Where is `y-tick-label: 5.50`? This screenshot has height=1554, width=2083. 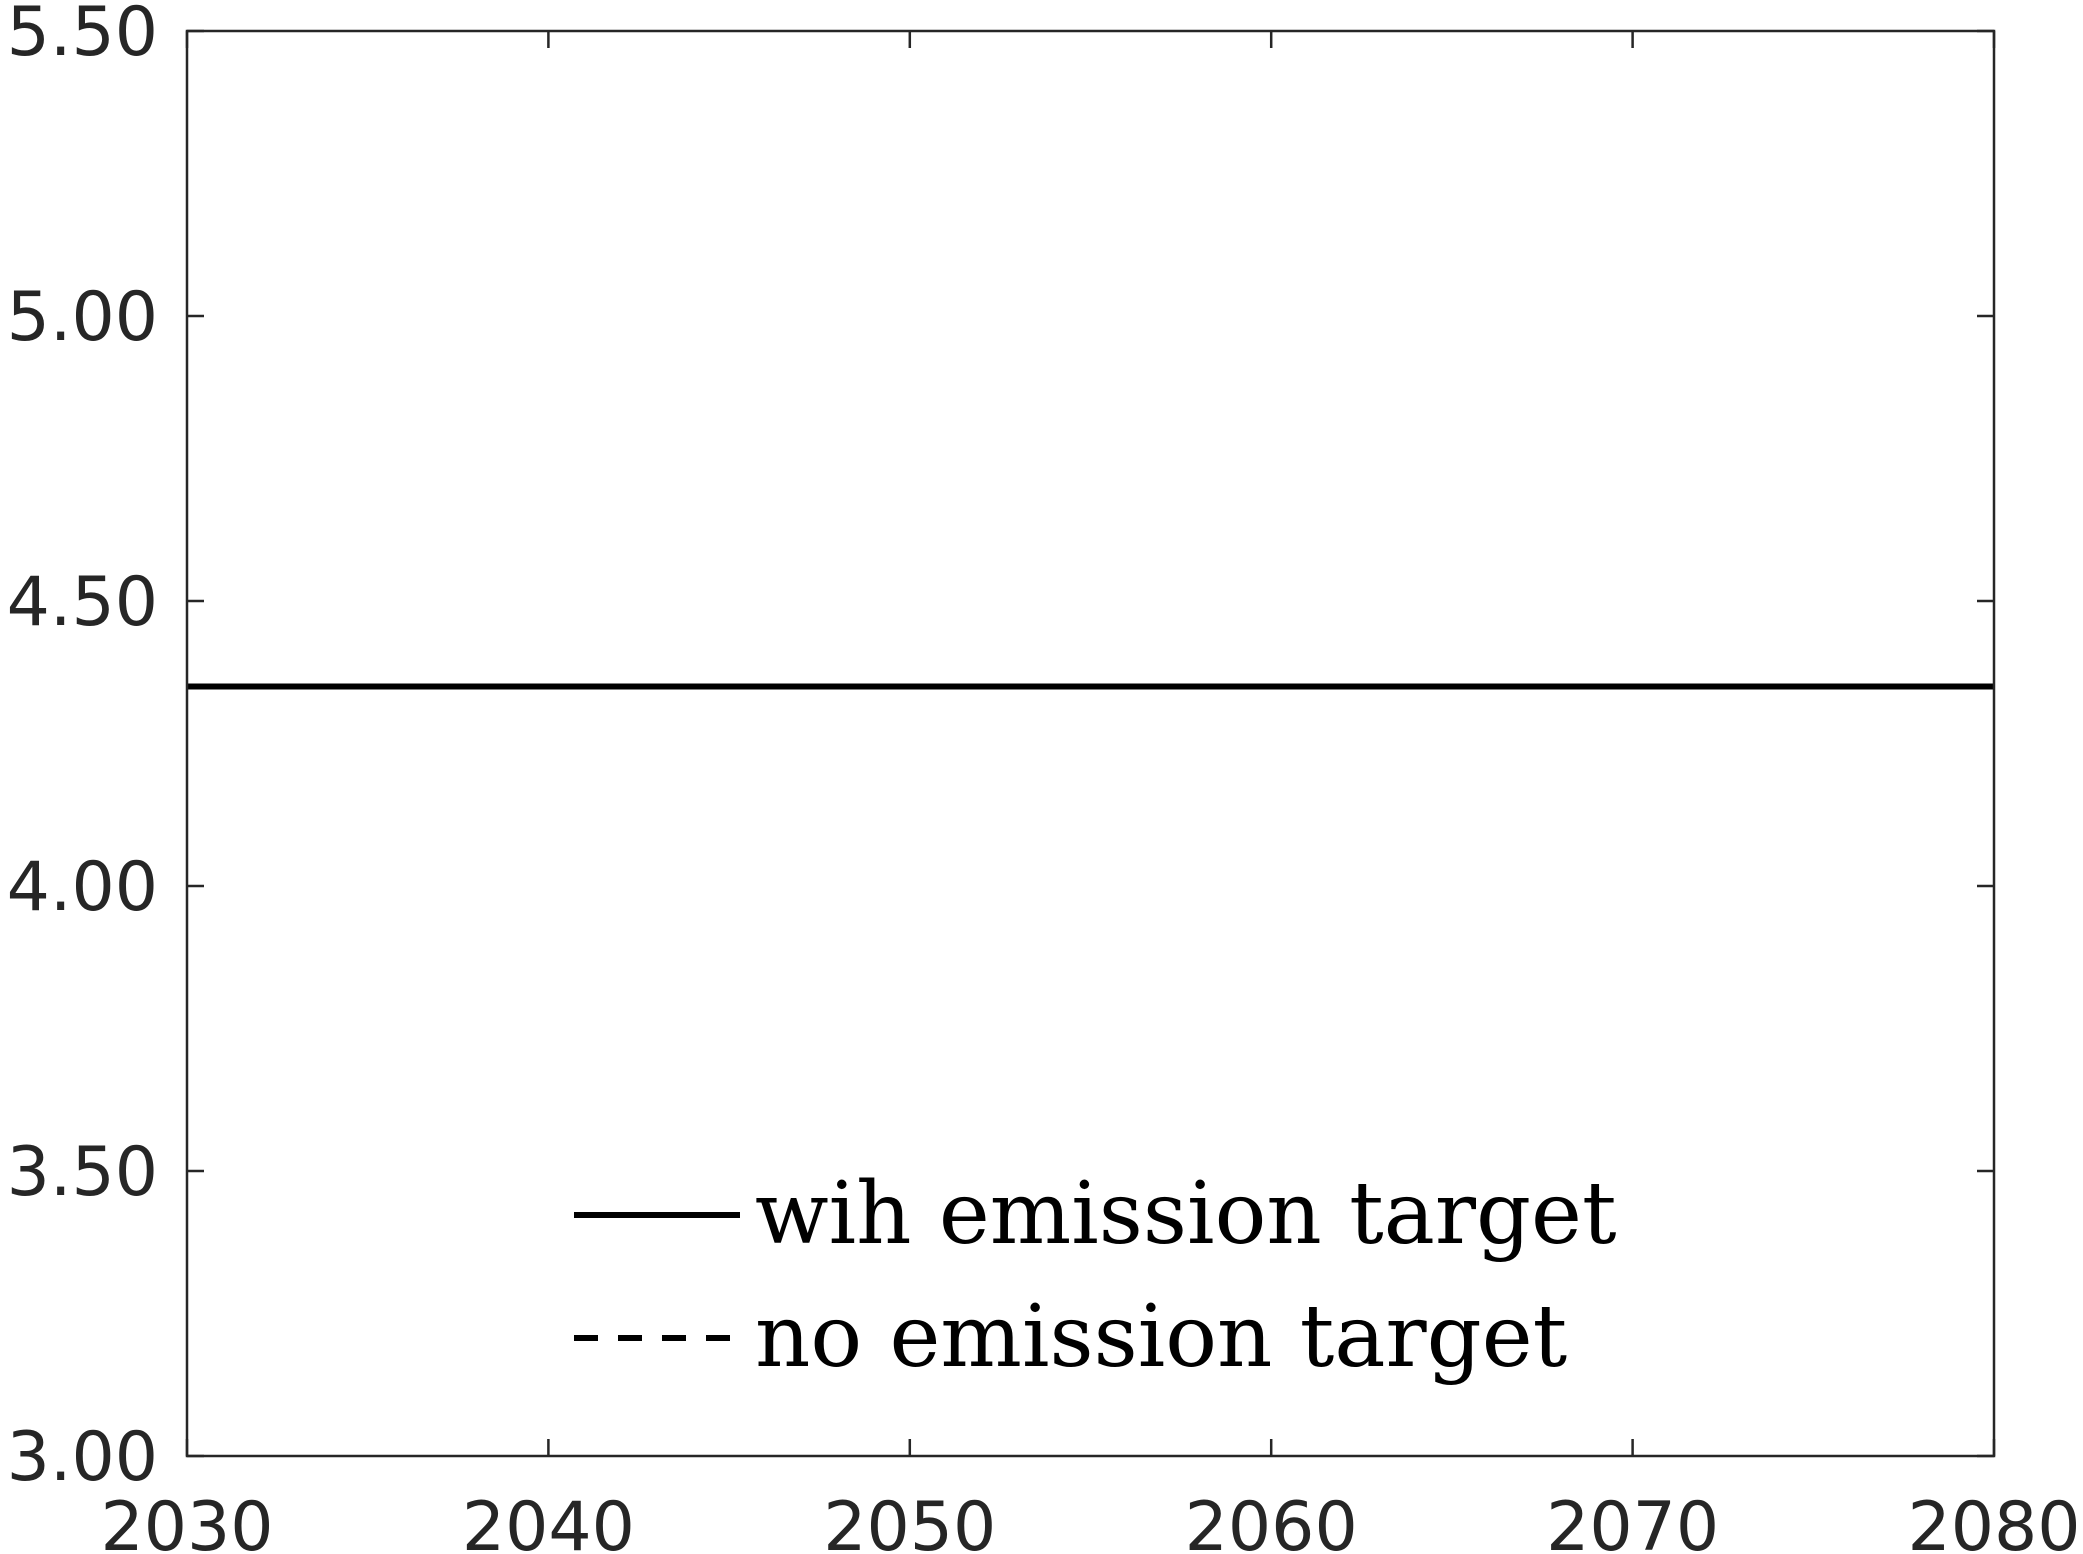
y-tick-label: 5.50 is located at coordinates (82, 36).